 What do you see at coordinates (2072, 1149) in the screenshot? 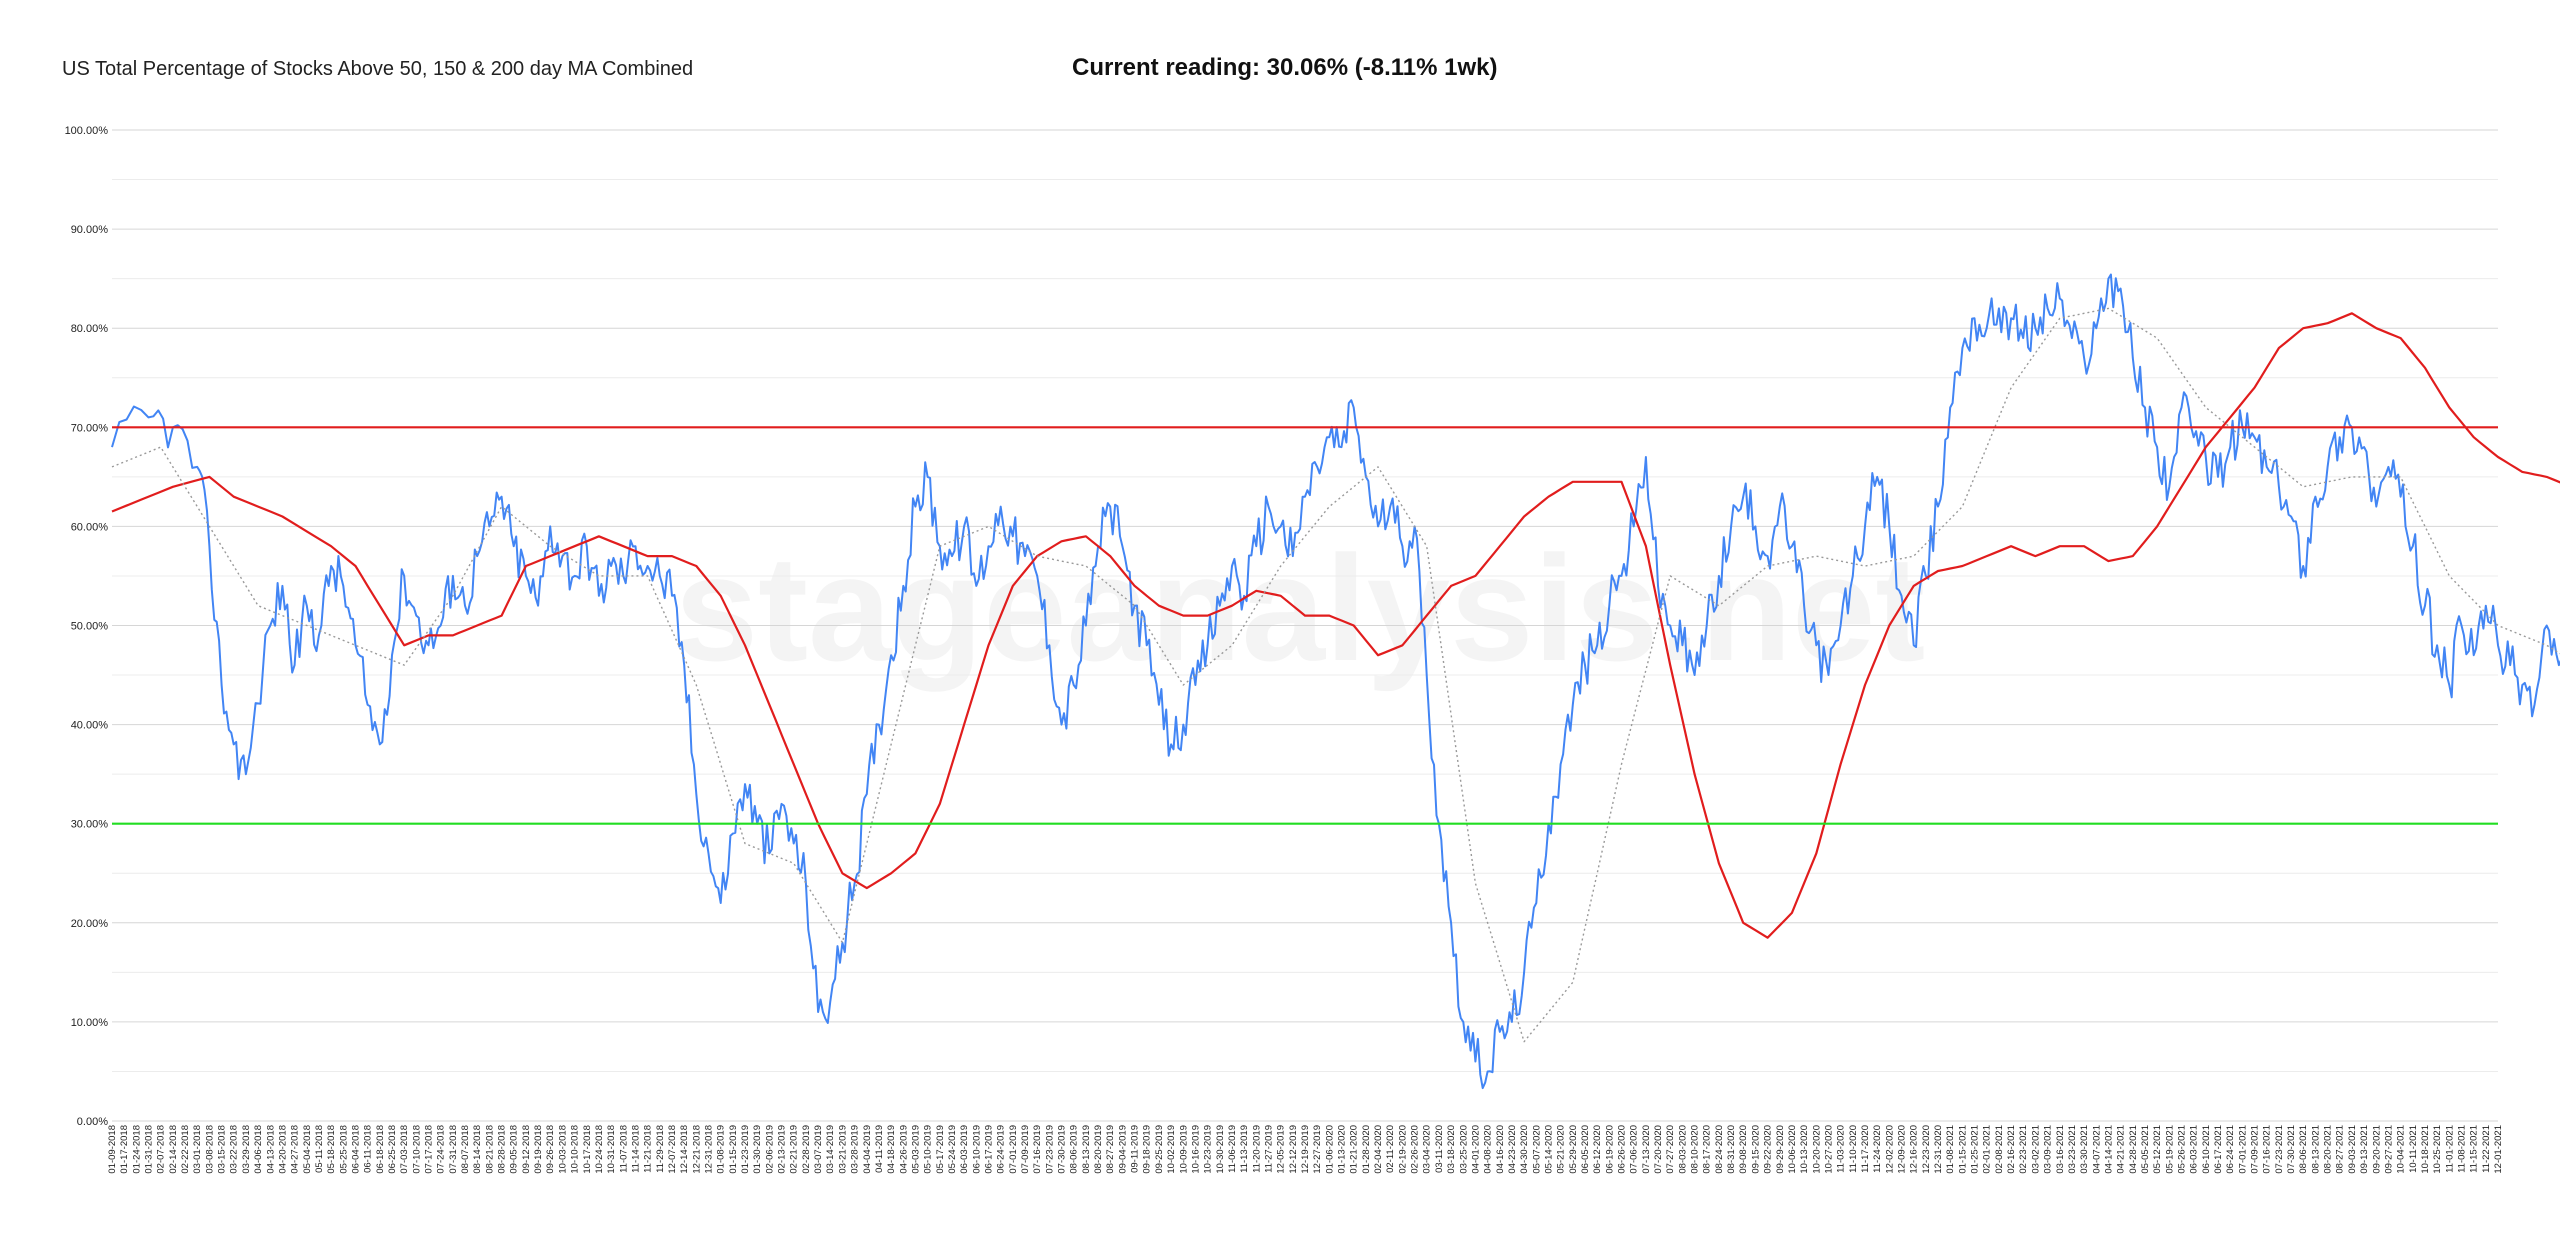
I see `x-tick-label: 03-23-2021` at bounding box center [2072, 1149].